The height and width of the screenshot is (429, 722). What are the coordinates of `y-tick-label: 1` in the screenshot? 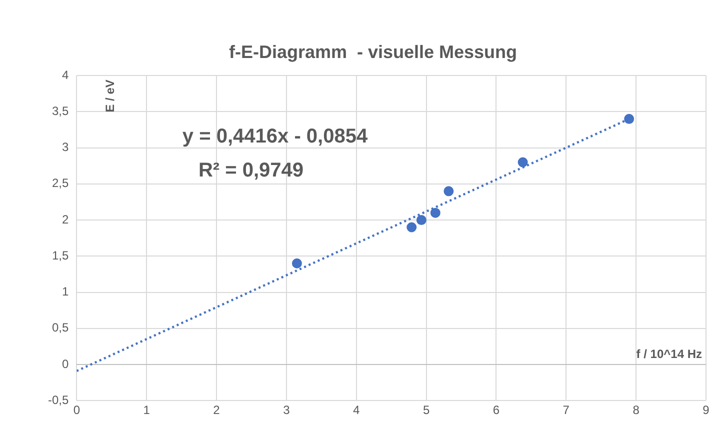 It's located at (65, 291).